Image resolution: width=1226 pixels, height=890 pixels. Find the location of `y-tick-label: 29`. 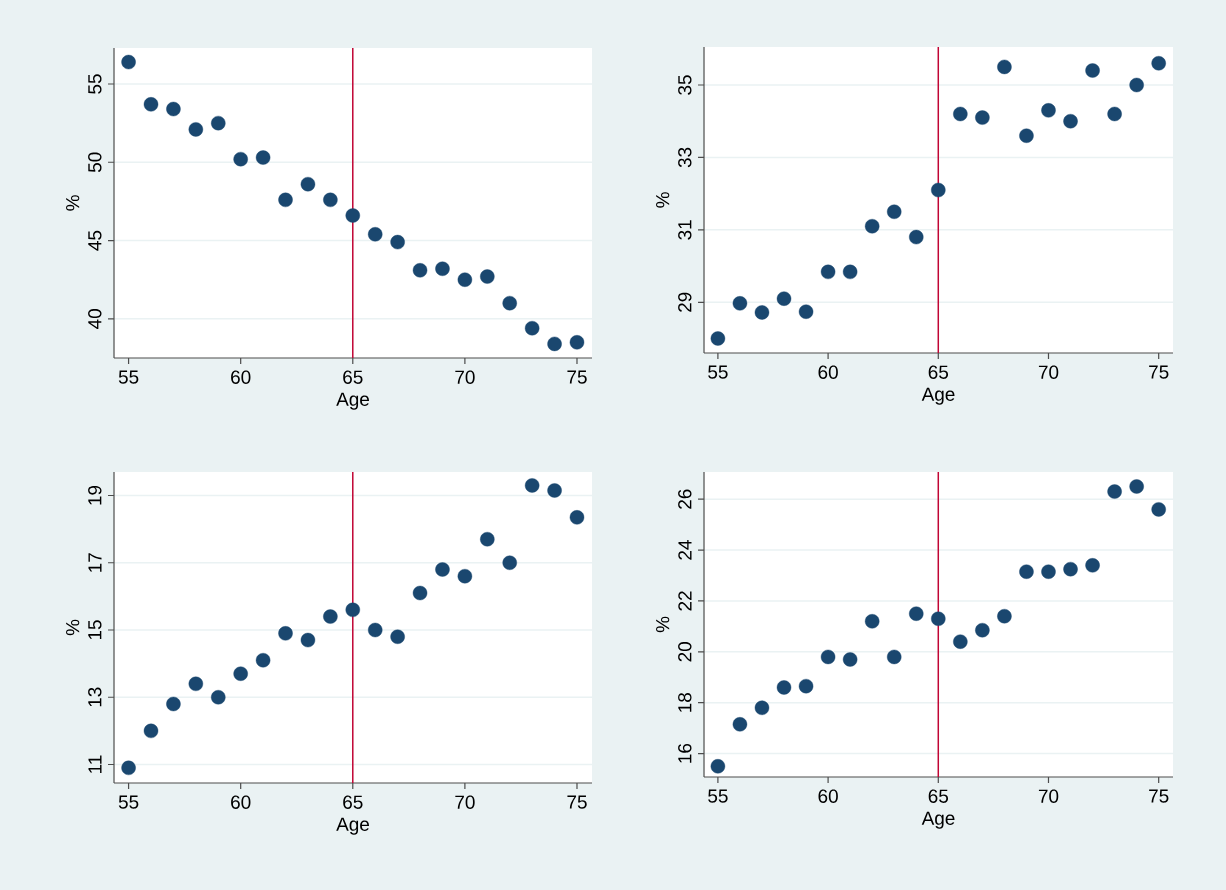

y-tick-label: 29 is located at coordinates (685, 302).